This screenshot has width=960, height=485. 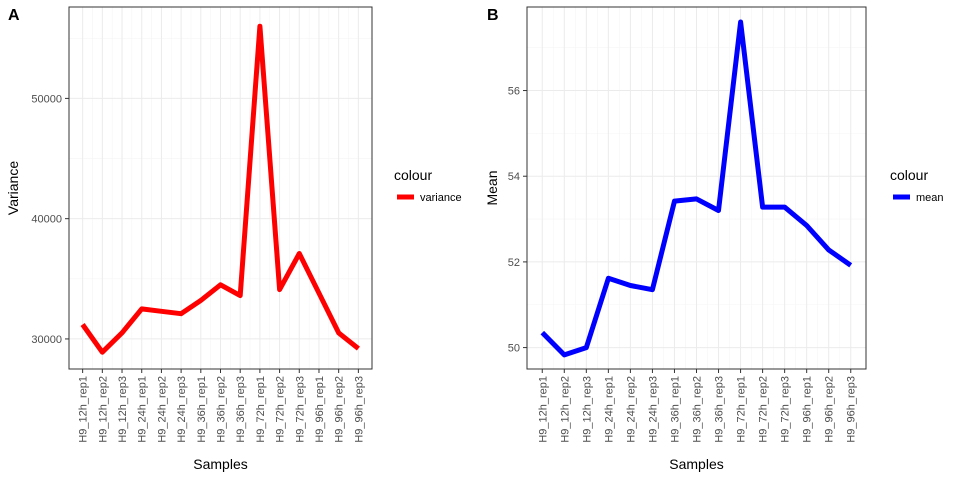 I want to click on panel-b-y-tick-label: 56, so click(x=514, y=92).